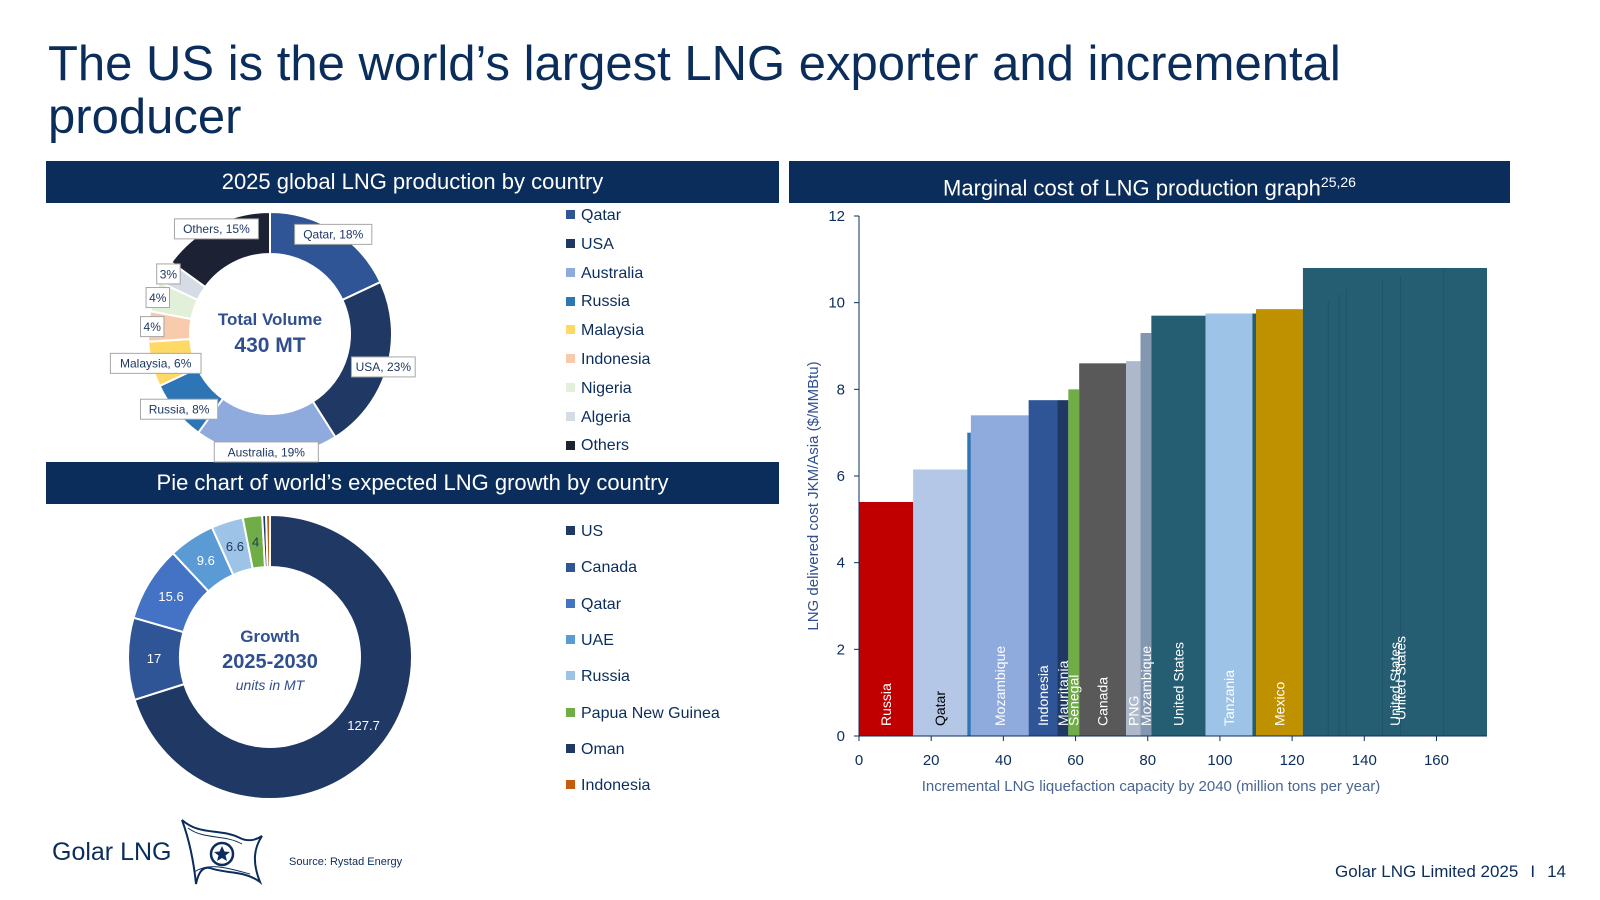 The image size is (1600, 900). Describe the element at coordinates (836, 216) in the screenshot. I see `y-tick-label-12: 12` at that location.